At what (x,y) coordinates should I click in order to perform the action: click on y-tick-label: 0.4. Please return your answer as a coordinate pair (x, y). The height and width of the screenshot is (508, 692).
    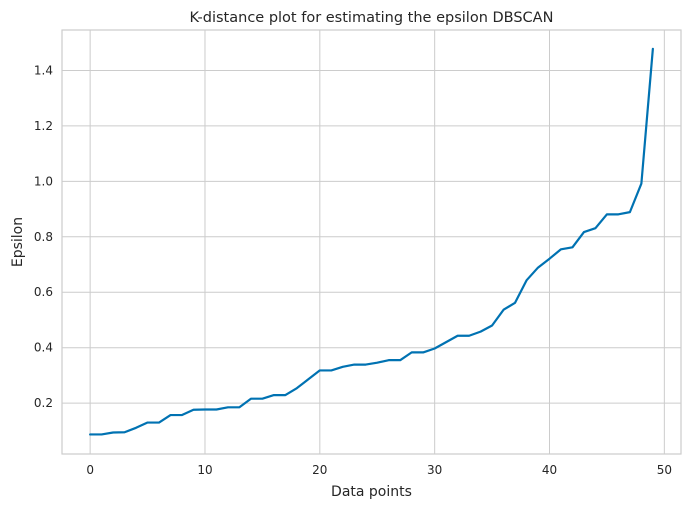
    Looking at the image, I should click on (43, 348).